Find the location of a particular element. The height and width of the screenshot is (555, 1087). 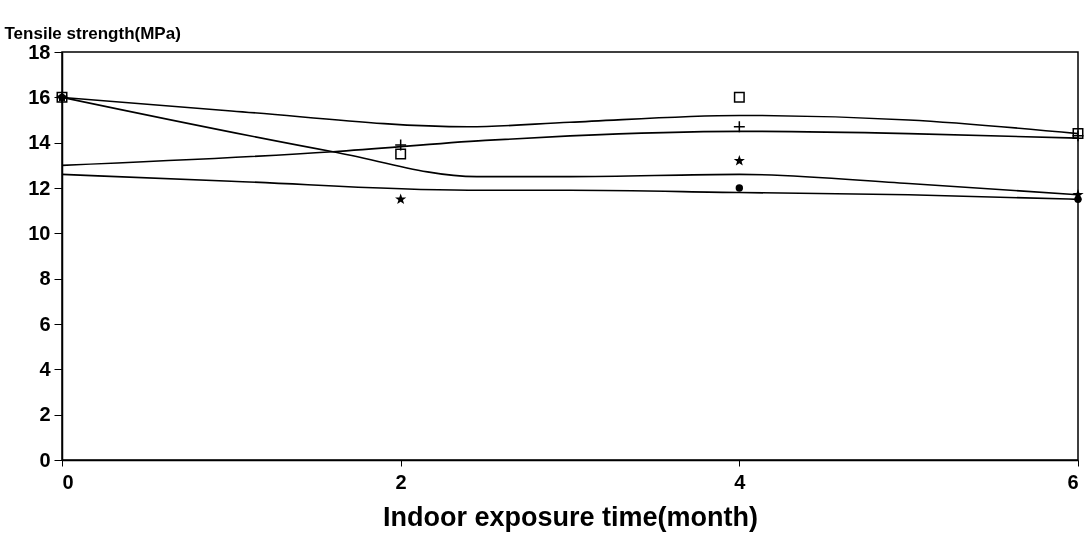

y-tick-label: 6 is located at coordinates (45, 323).